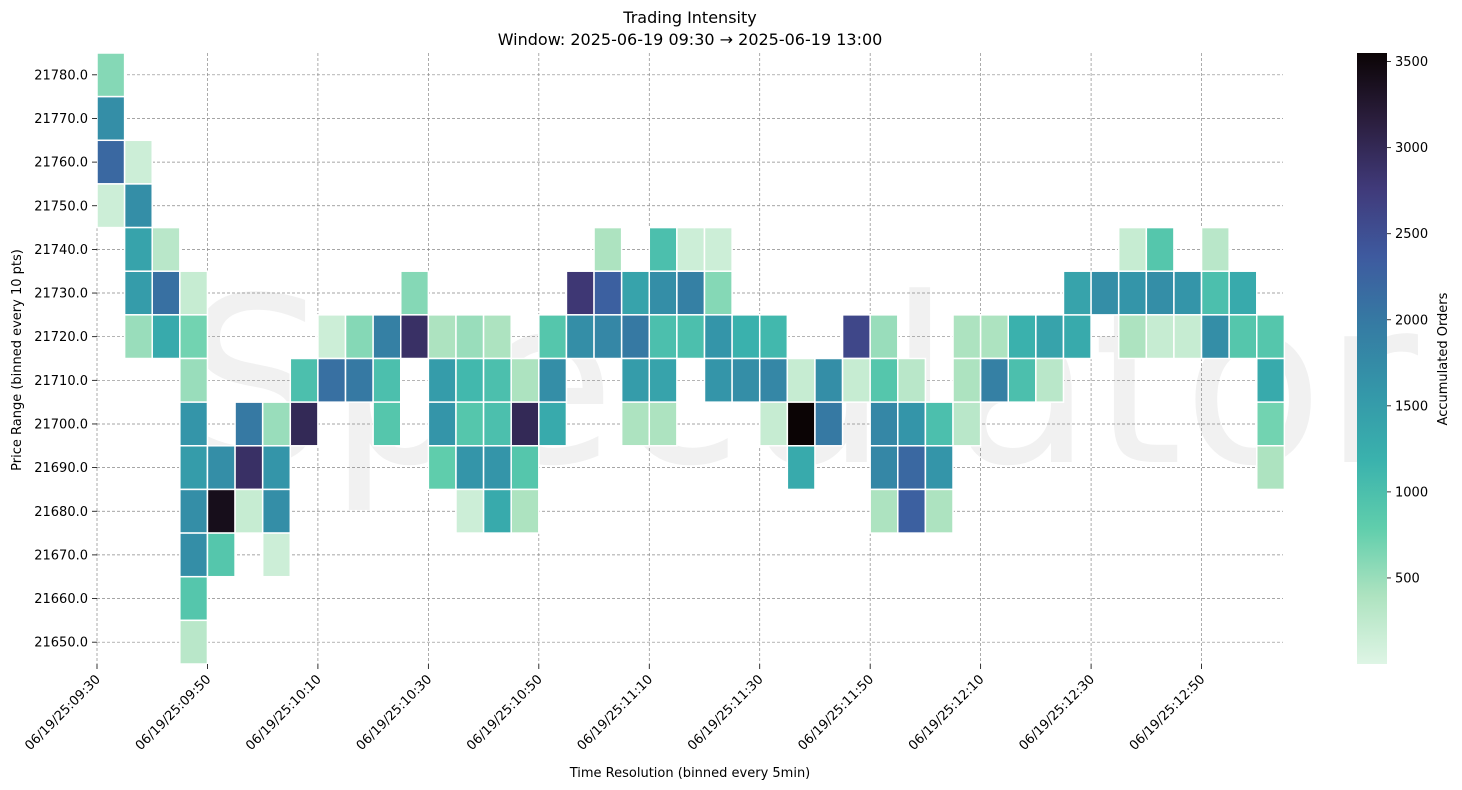 The image size is (1462, 790). I want to click on colorbar-ticks: 500 1000 1500 2000 2500 3000 3500, so click(1407, 320).